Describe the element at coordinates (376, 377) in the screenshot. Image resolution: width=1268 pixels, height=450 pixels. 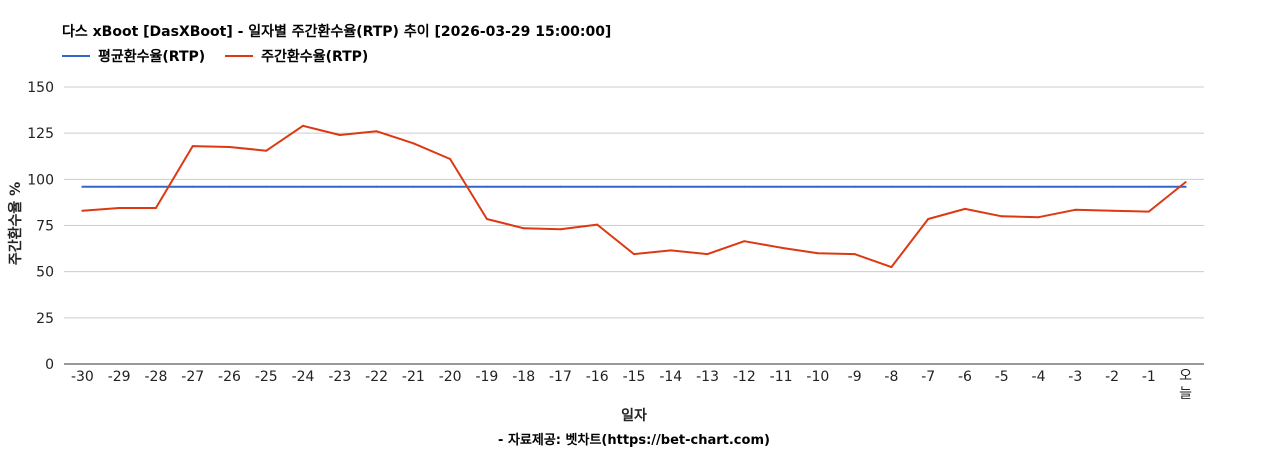
I see `x-tick-label: -22` at that location.